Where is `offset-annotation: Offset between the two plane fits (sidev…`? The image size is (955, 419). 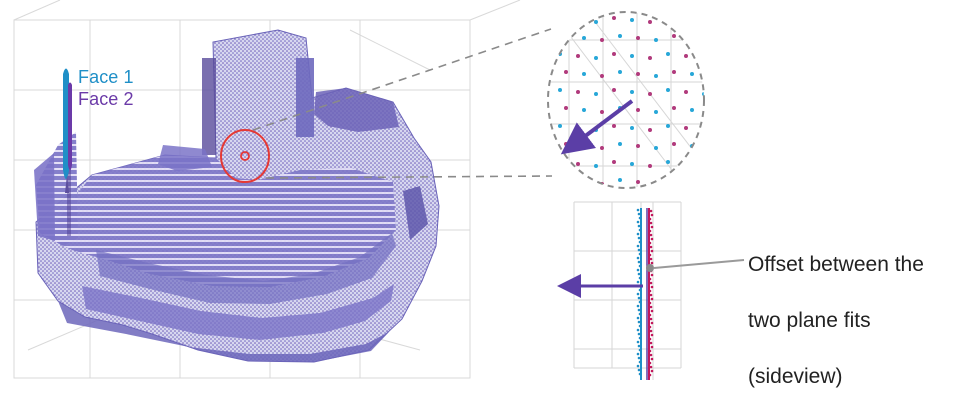
offset-annotation: Offset between the two plane fits (sidev… is located at coordinates (850, 321).